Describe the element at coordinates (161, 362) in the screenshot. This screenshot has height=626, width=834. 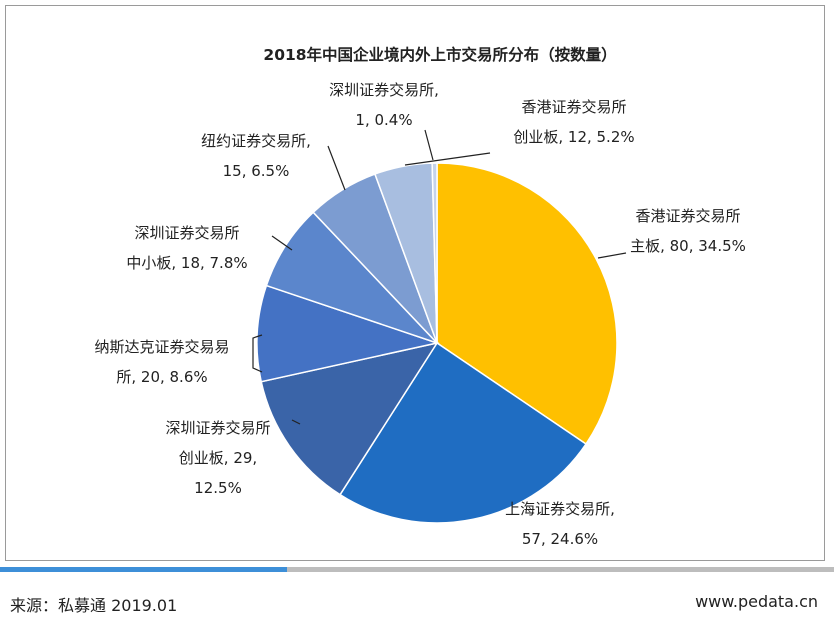
I see `slice-label: 纳斯达克证券交易易所, 20, 8.6%` at that location.